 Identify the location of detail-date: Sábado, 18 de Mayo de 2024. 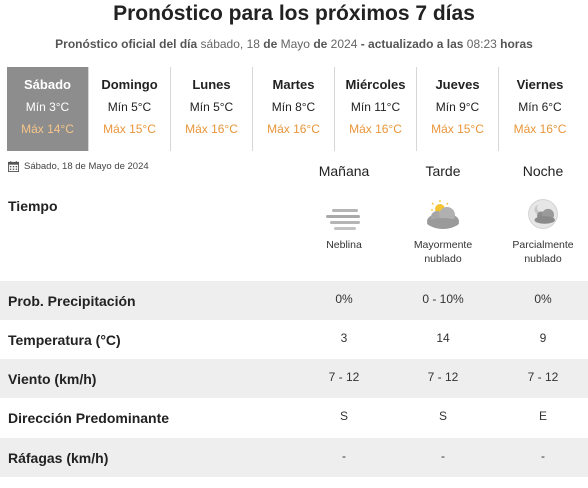
(78, 166).